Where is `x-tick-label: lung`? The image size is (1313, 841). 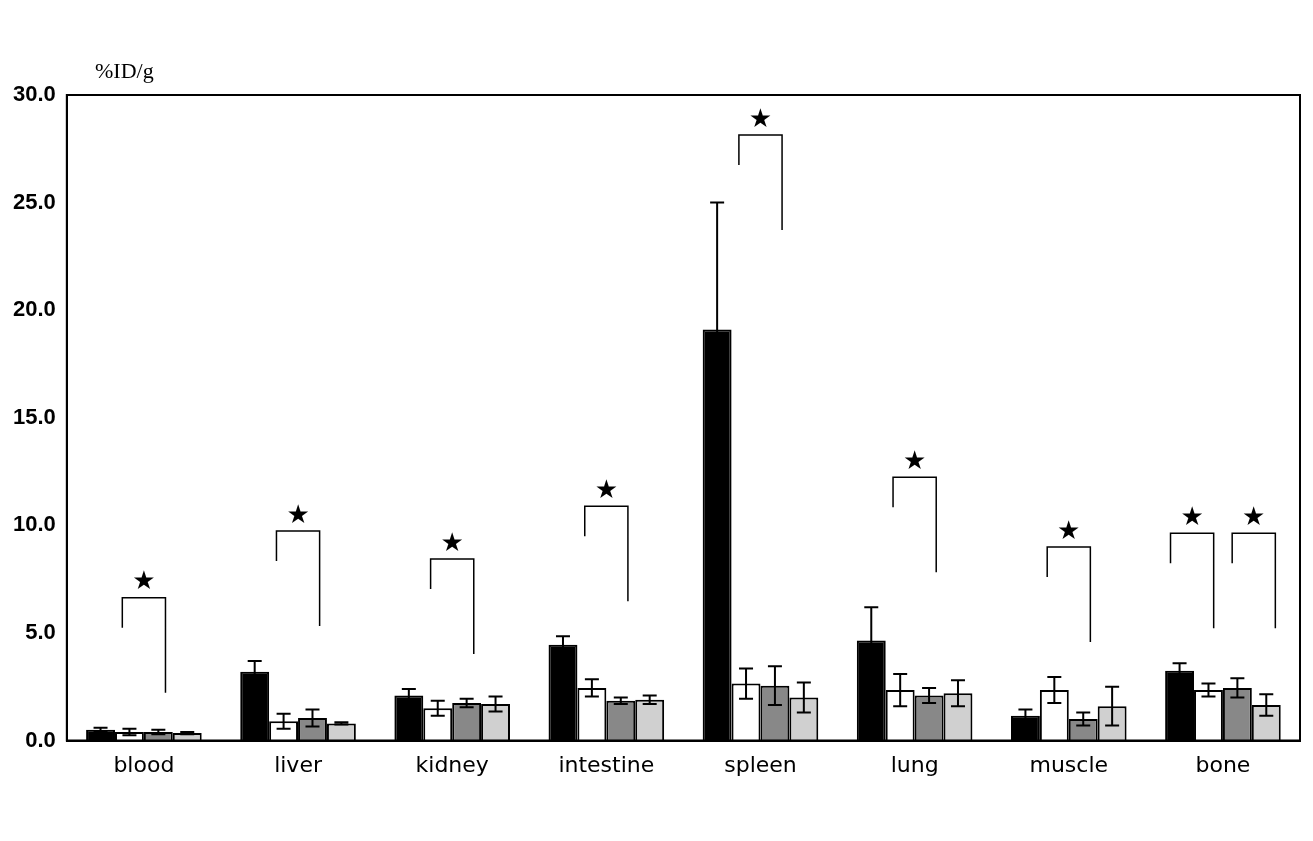
x-tick-label: lung is located at coordinates (914, 764).